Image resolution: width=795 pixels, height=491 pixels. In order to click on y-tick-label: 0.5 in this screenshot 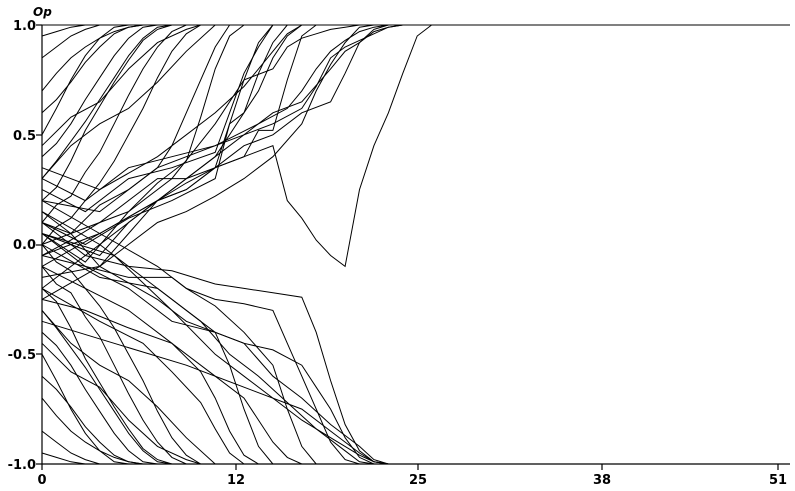, I will do `click(24, 136)`.